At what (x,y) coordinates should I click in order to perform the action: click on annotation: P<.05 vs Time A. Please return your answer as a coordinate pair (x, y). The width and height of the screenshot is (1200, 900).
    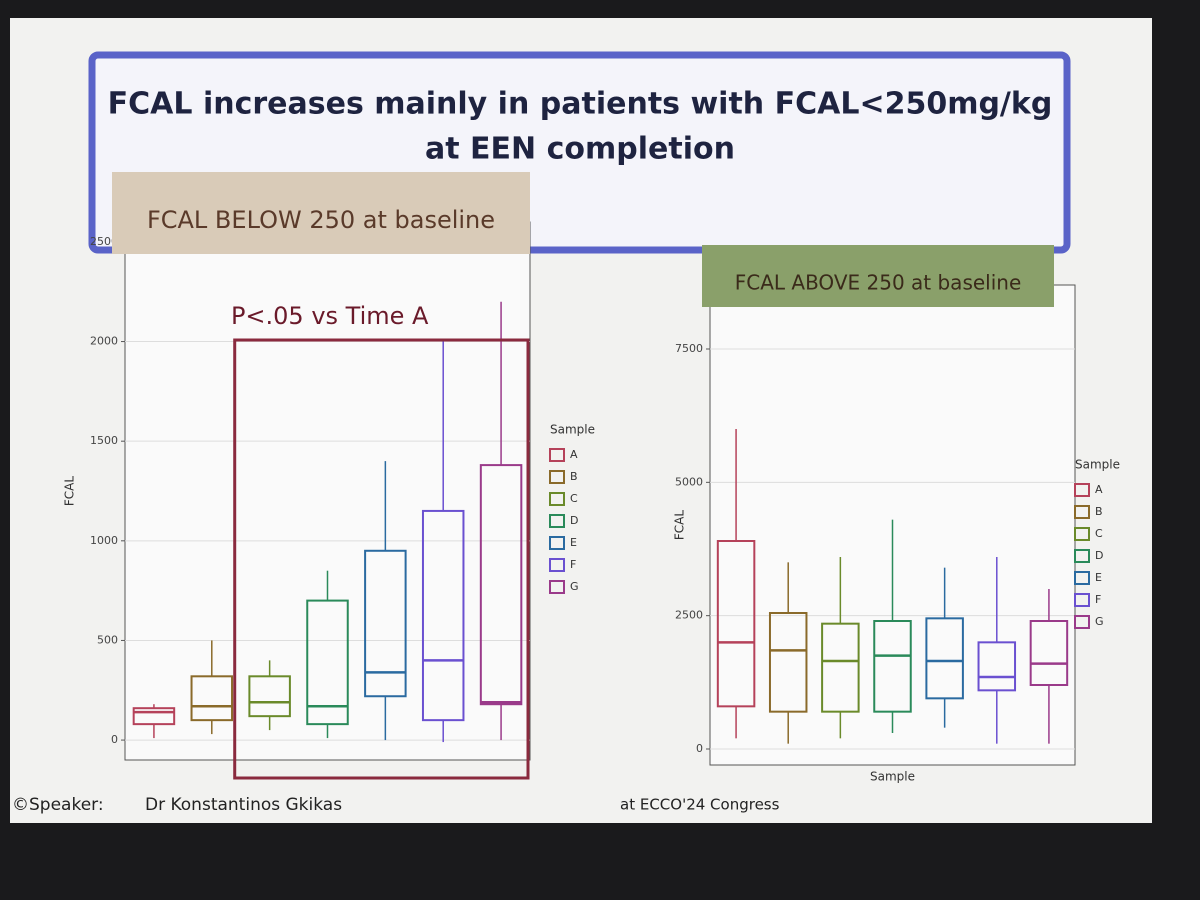
    Looking at the image, I should click on (330, 316).